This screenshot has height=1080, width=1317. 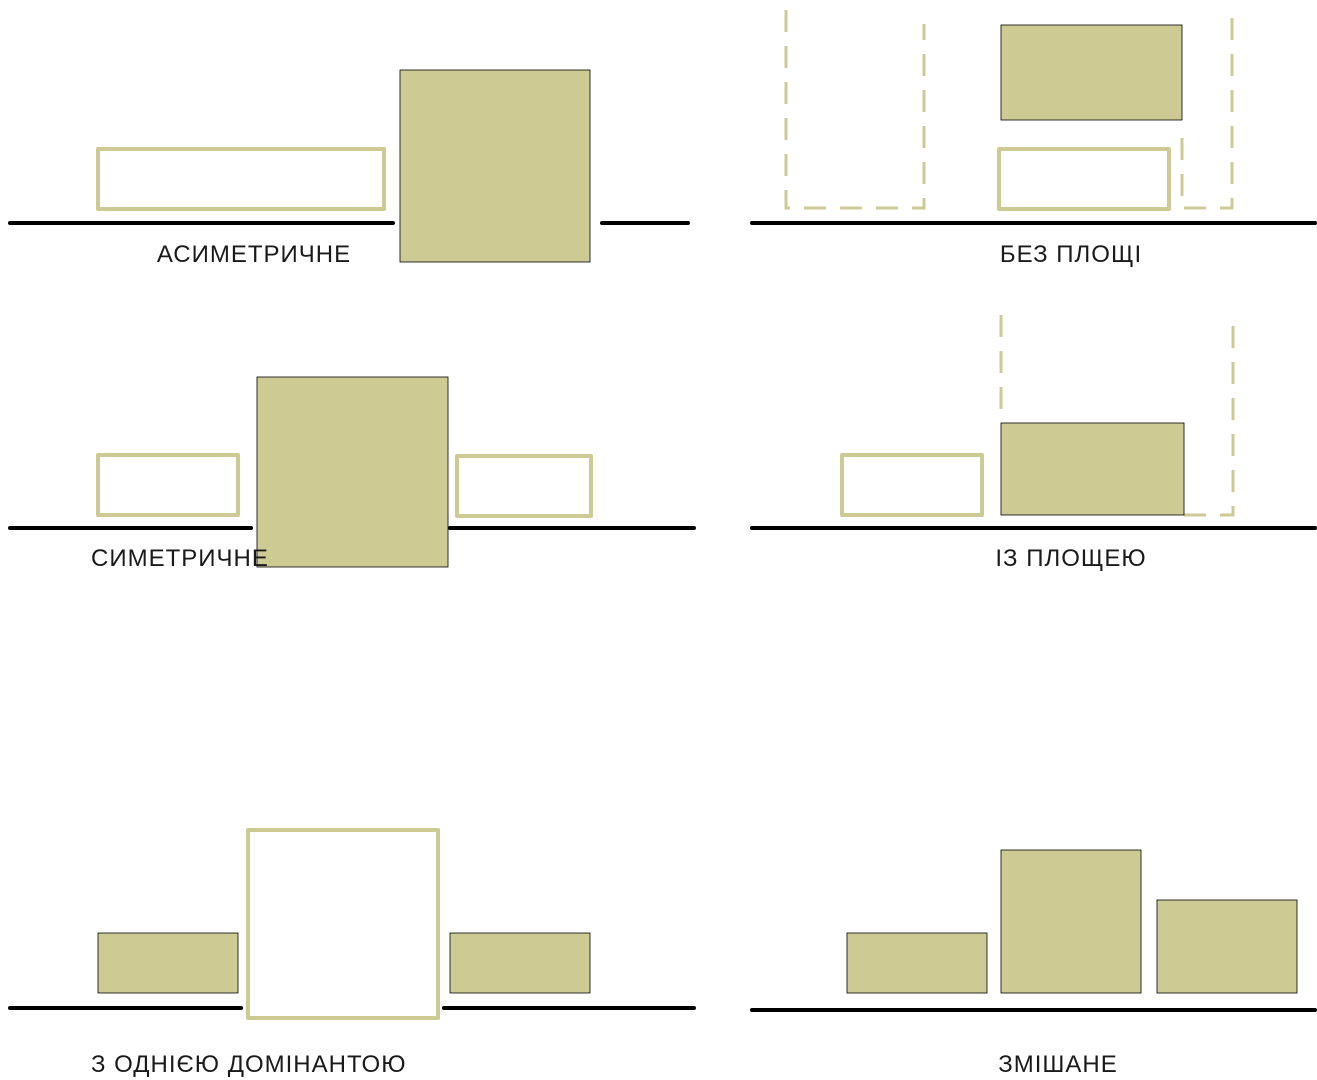 What do you see at coordinates (1207, 110) in the screenshot?
I see `dashed-space-boundary-right` at bounding box center [1207, 110].